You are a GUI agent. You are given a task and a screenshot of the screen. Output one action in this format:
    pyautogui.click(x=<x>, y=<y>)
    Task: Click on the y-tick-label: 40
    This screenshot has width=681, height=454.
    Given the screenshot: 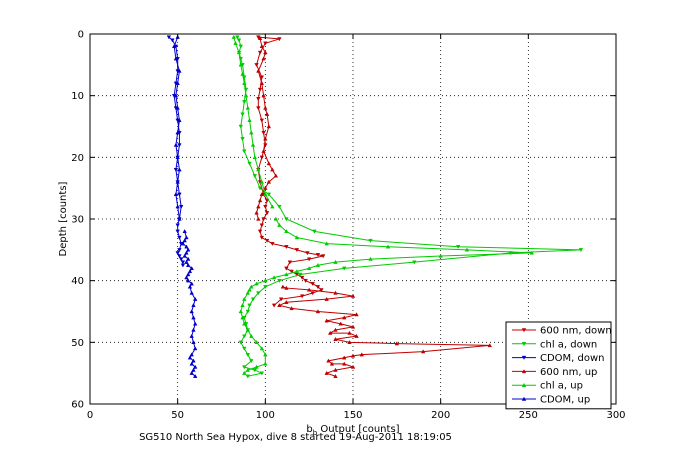 What is the action you would take?
    pyautogui.click(x=77, y=281)
    